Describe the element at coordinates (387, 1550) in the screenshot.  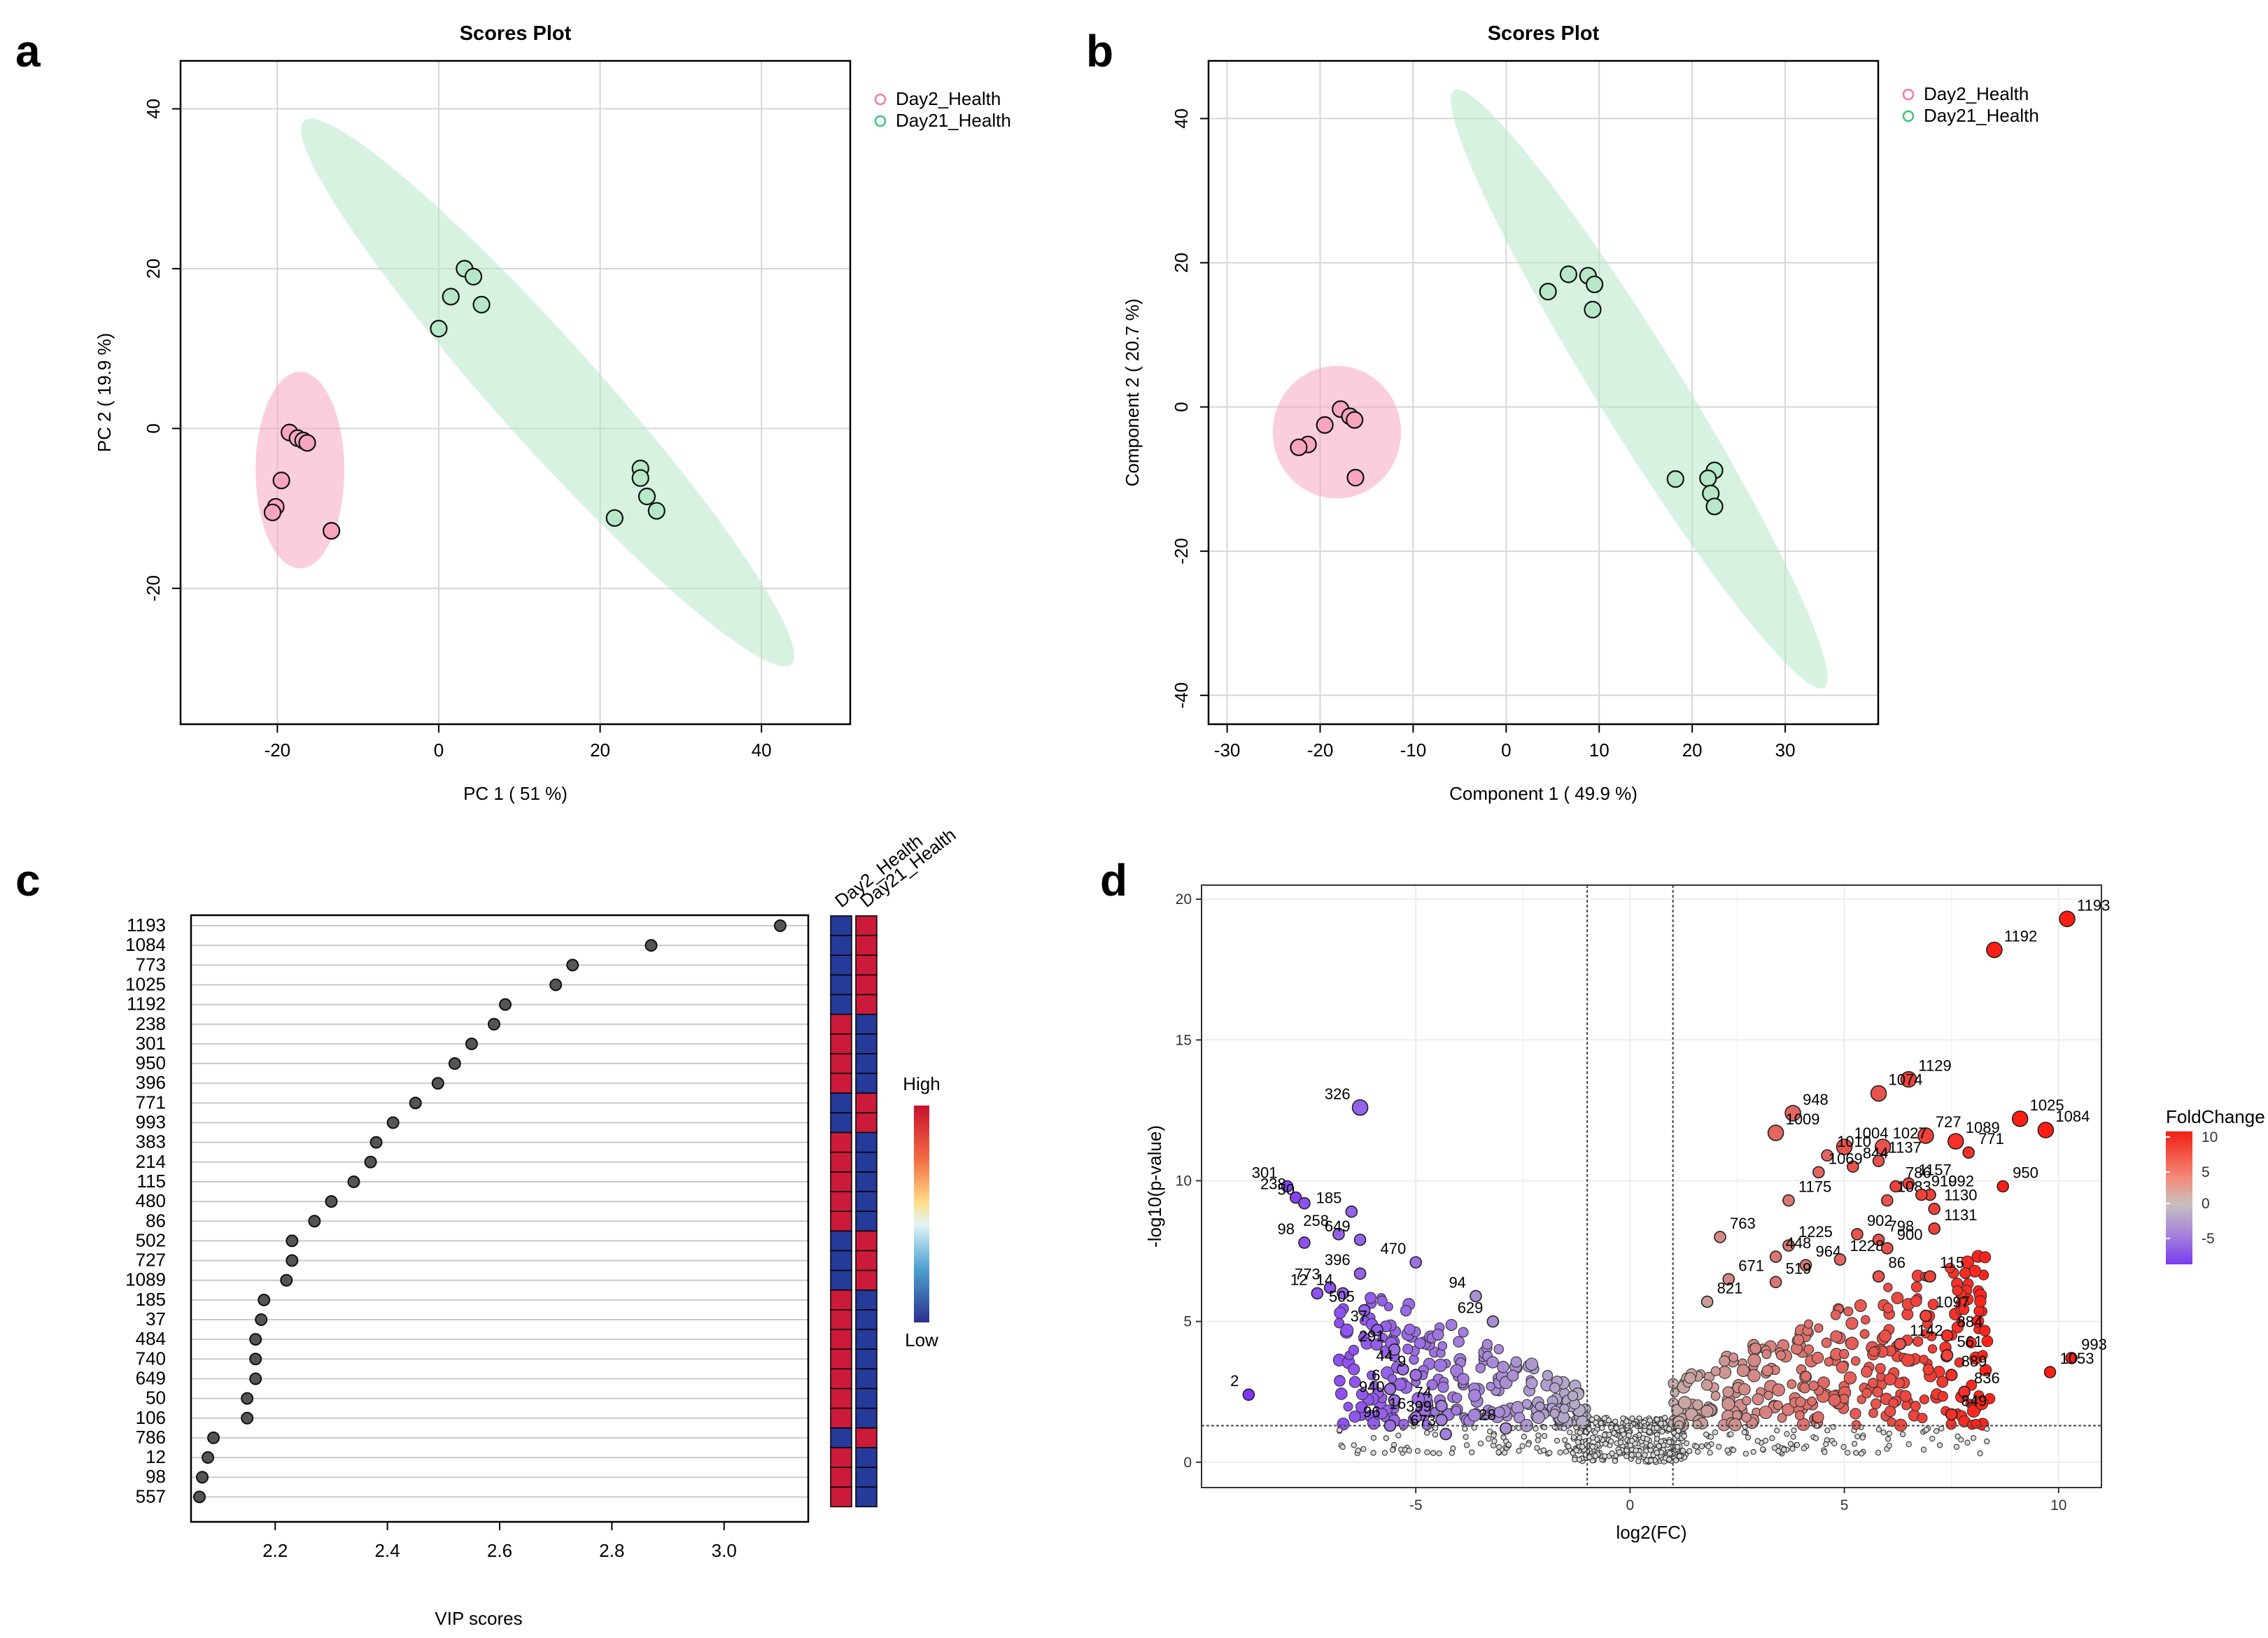
I see `x-tick-label: 2.4` at that location.